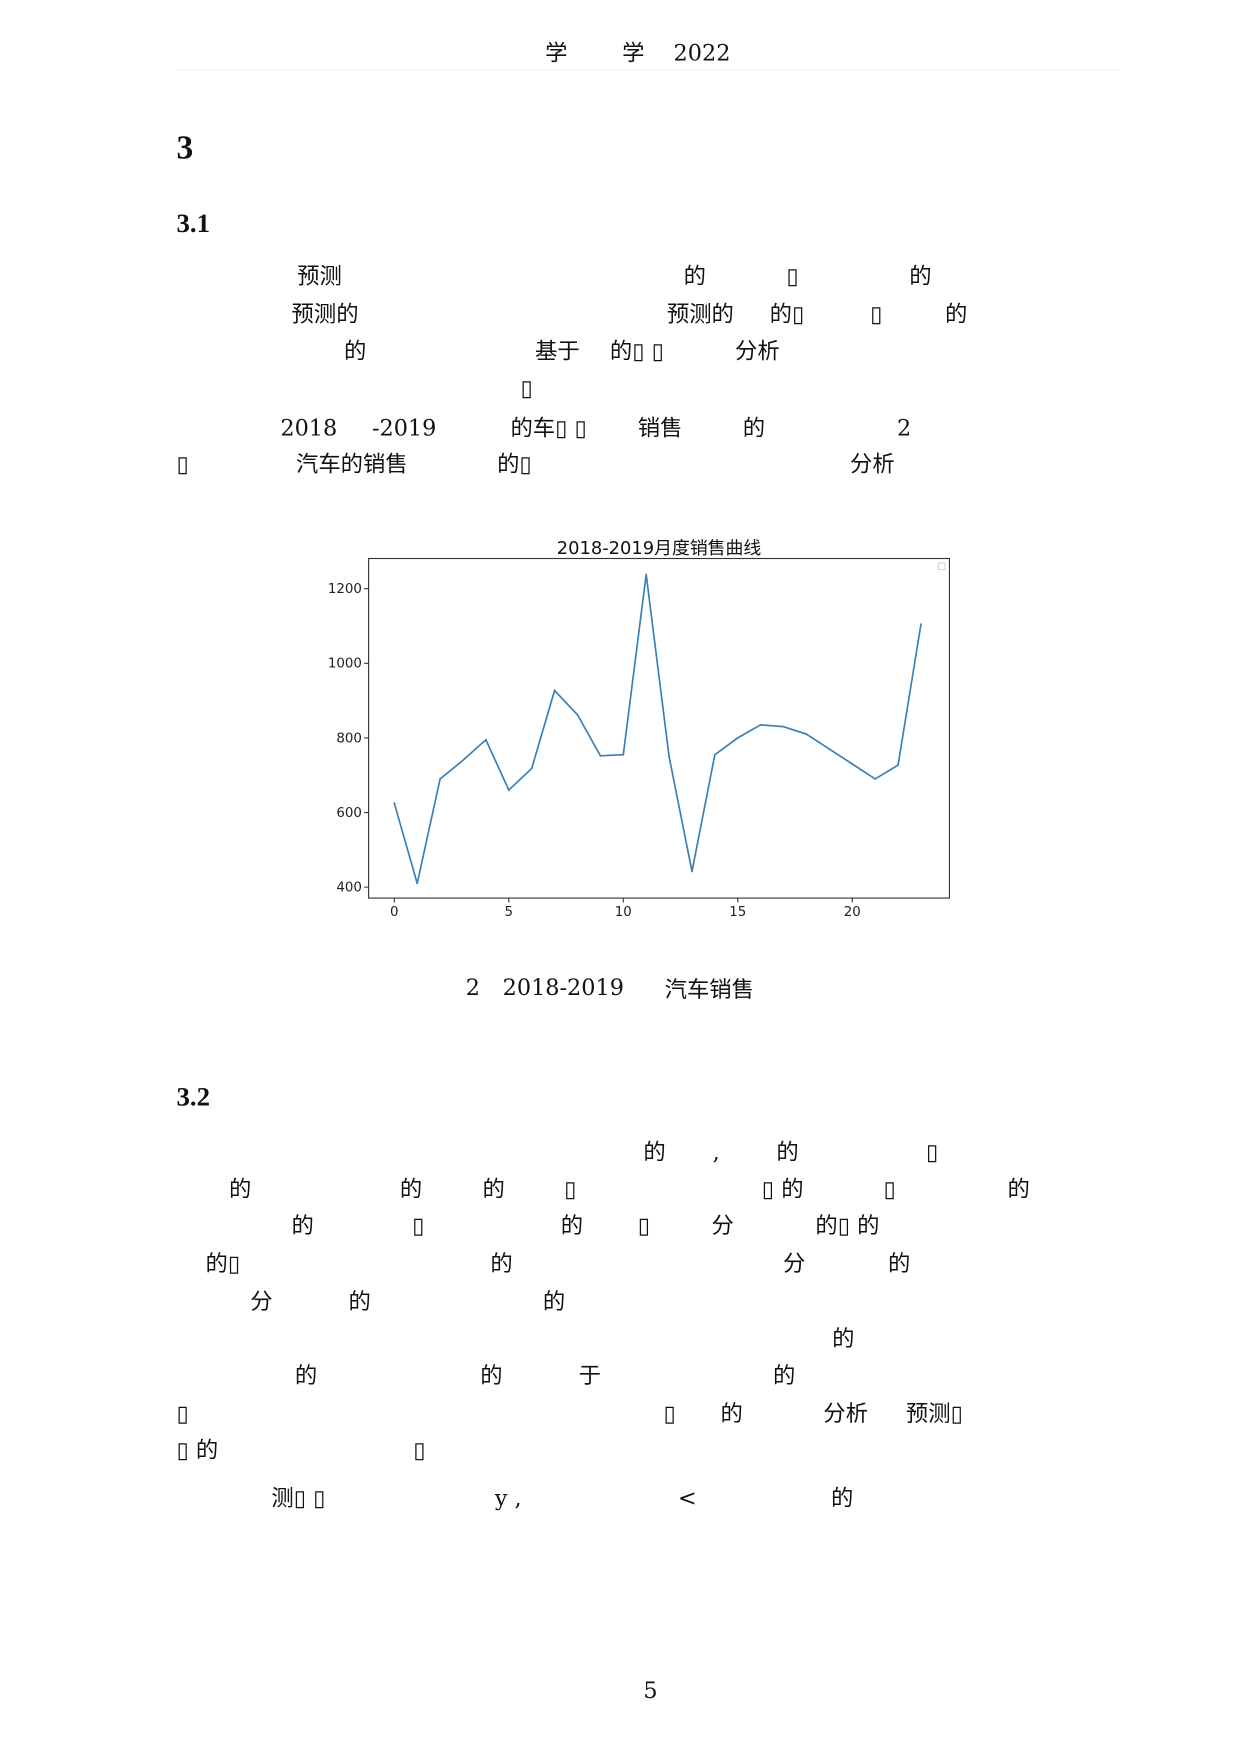  Describe the element at coordinates (941, 566) in the screenshot. I see `legend-box` at that location.